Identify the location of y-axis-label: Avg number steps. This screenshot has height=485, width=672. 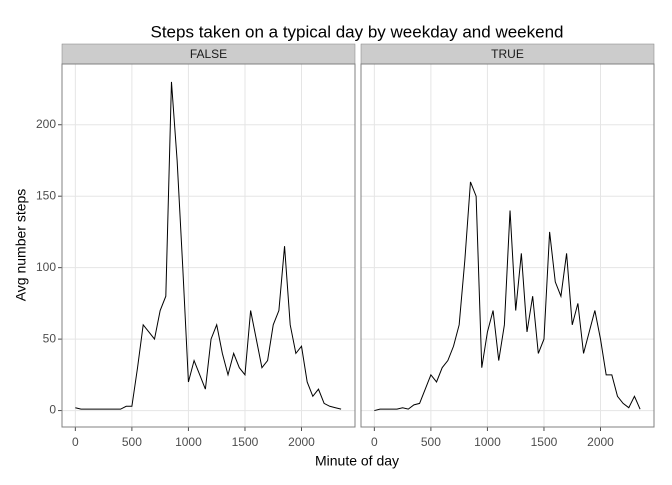
(21, 245).